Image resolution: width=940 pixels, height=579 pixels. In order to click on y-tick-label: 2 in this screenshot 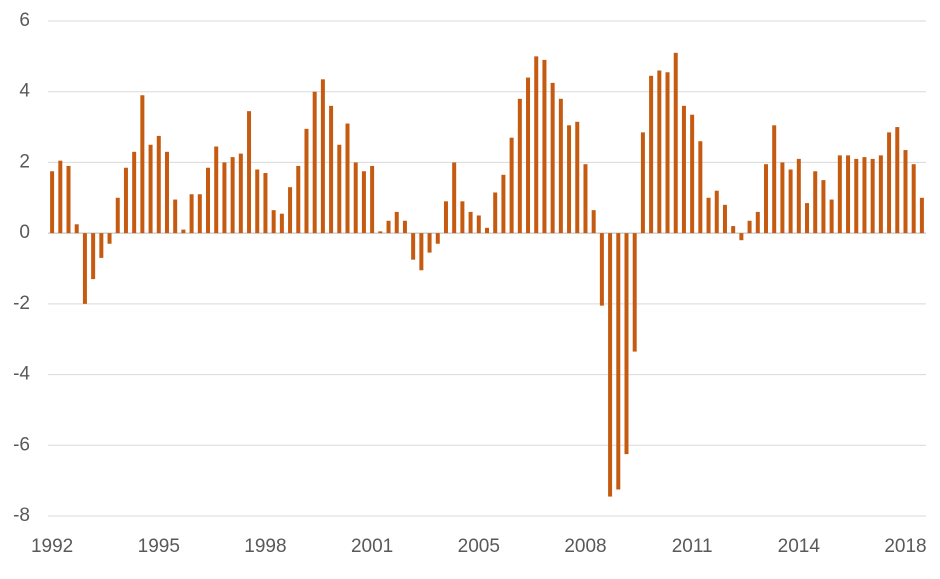, I will do `click(24, 161)`.